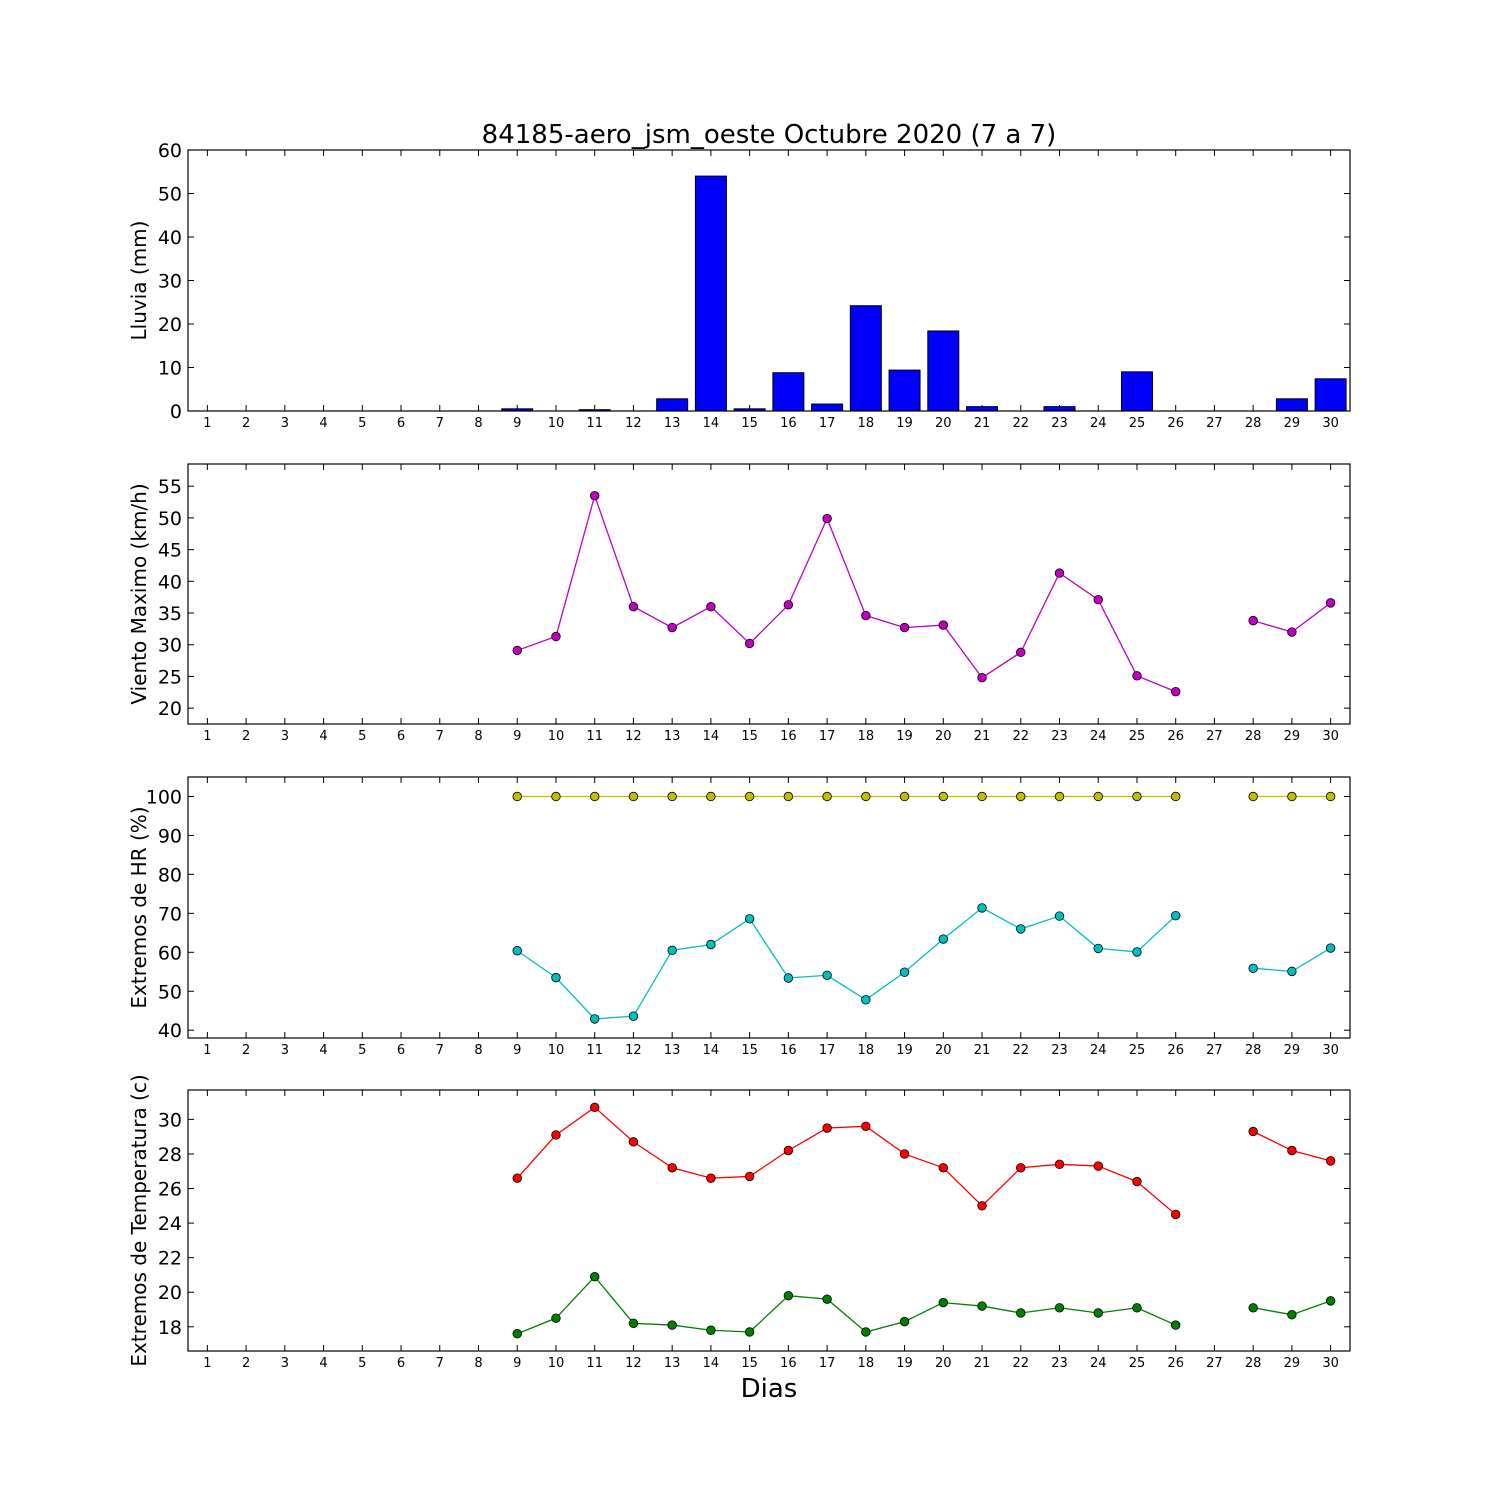  Describe the element at coordinates (672, 736) in the screenshot. I see `x-tick-label: 13` at that location.